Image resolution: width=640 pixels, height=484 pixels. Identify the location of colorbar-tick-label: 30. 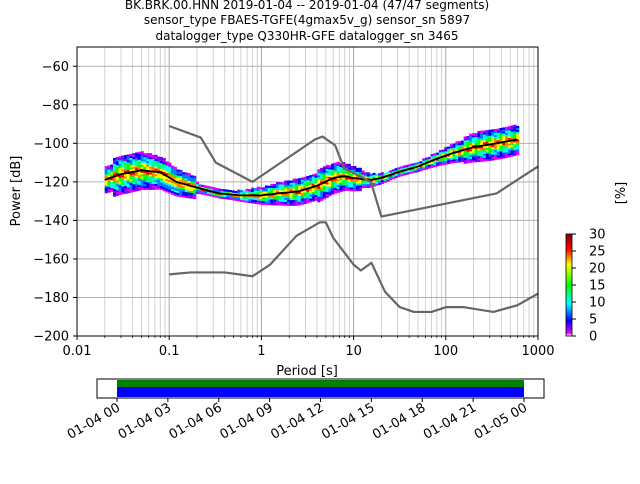
(597, 235).